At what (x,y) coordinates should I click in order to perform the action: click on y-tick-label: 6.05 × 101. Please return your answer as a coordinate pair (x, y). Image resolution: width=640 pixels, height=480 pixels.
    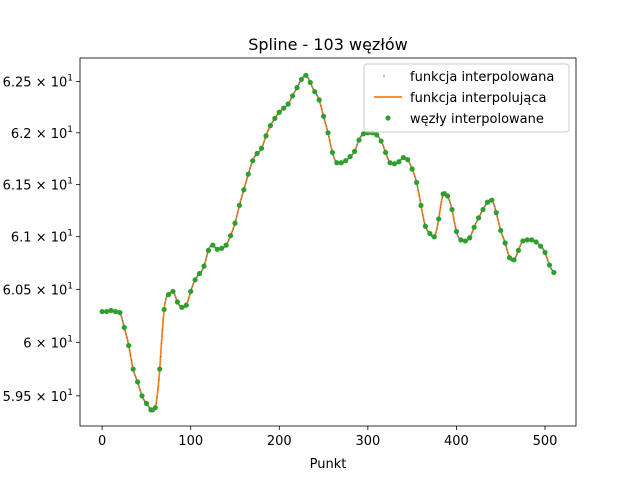
    Looking at the image, I should click on (38, 289).